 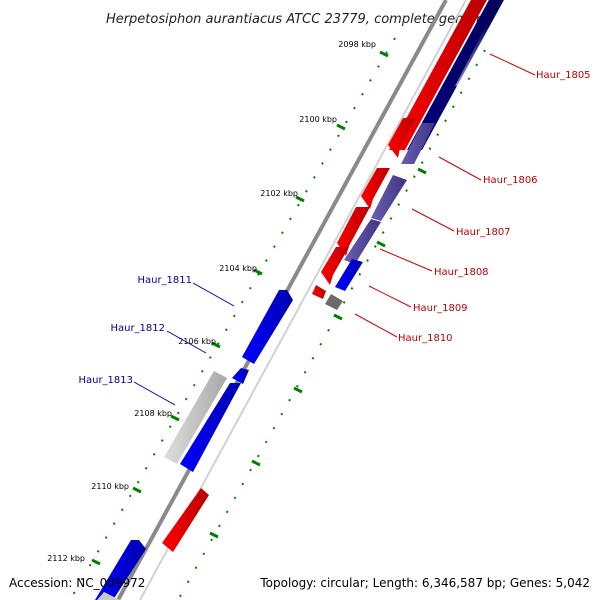 I want to click on forward-gene-segment, so click(x=438, y=75).